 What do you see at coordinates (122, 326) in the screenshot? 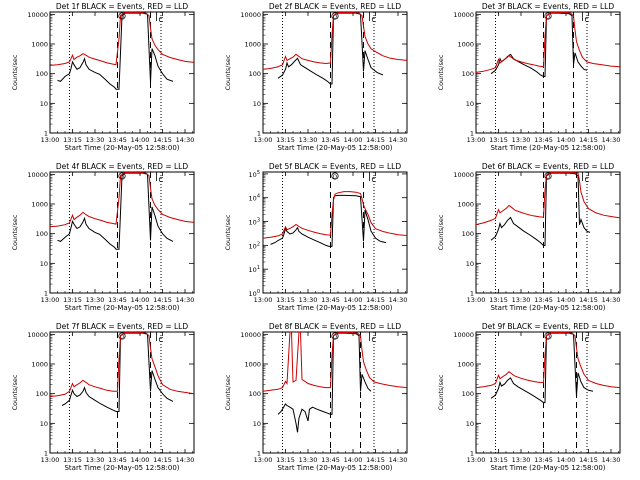
I see `chart-title: Det 7f BLACK = Events, RED = LLD` at bounding box center [122, 326].